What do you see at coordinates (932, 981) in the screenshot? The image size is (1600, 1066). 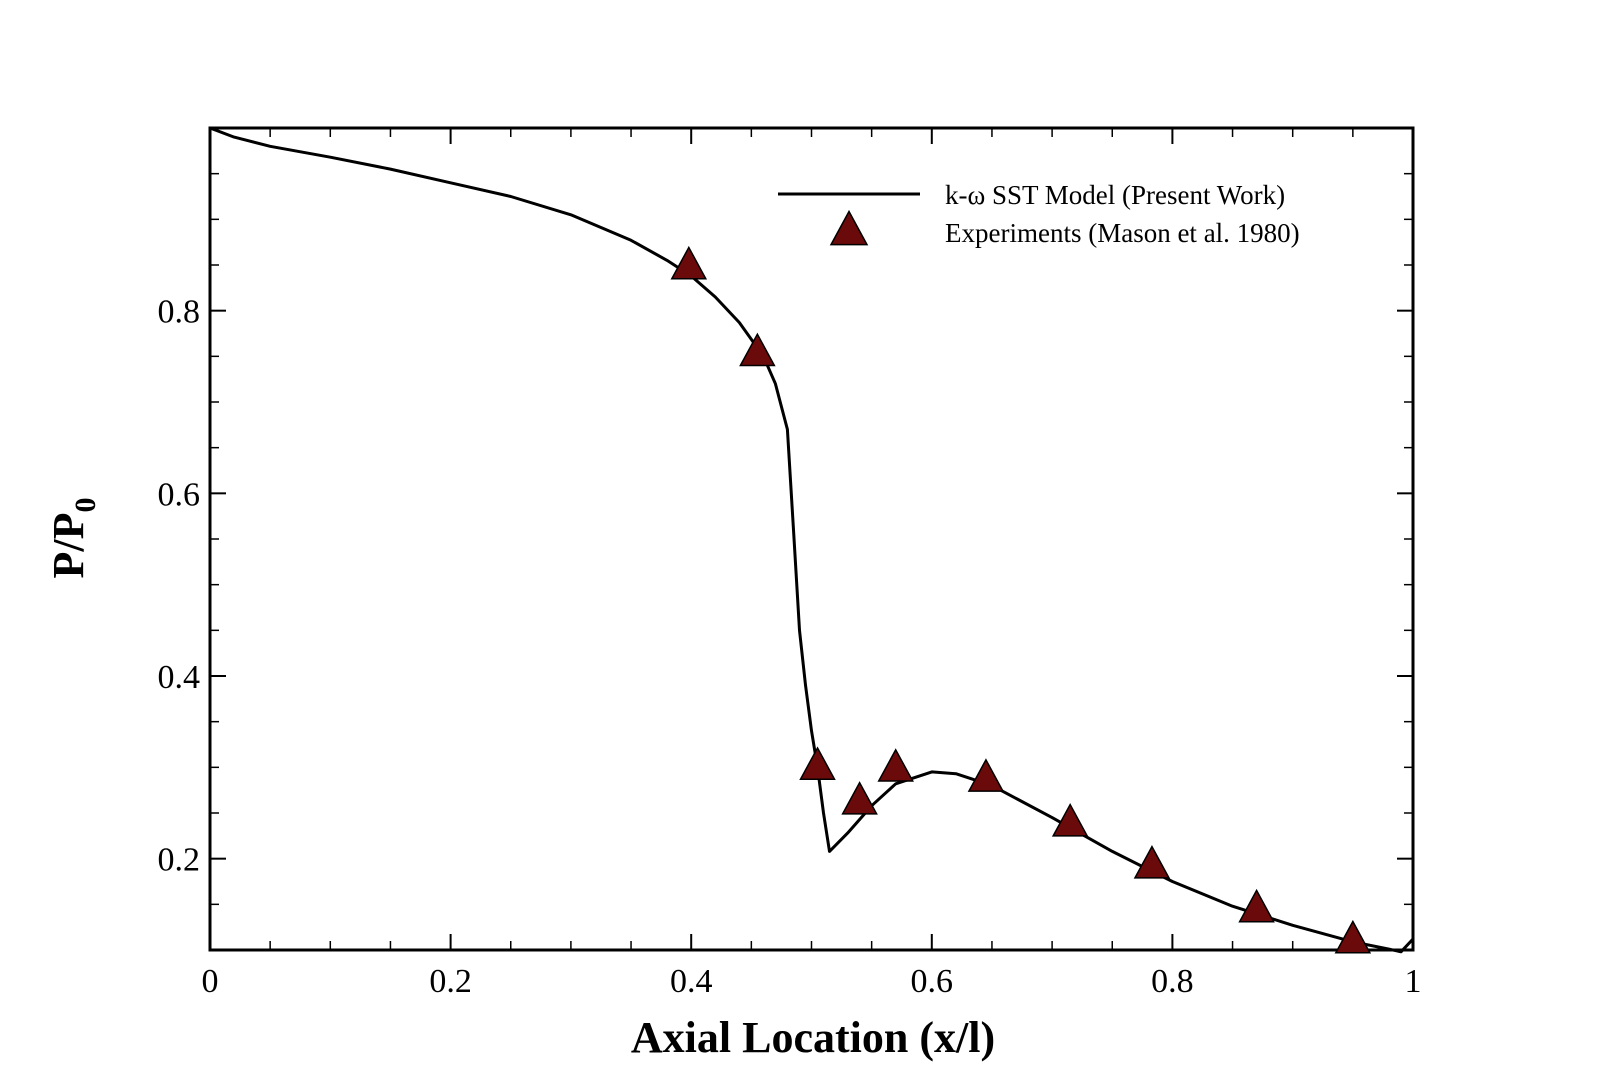 I see `x-tick-label: 0.6` at bounding box center [932, 981].